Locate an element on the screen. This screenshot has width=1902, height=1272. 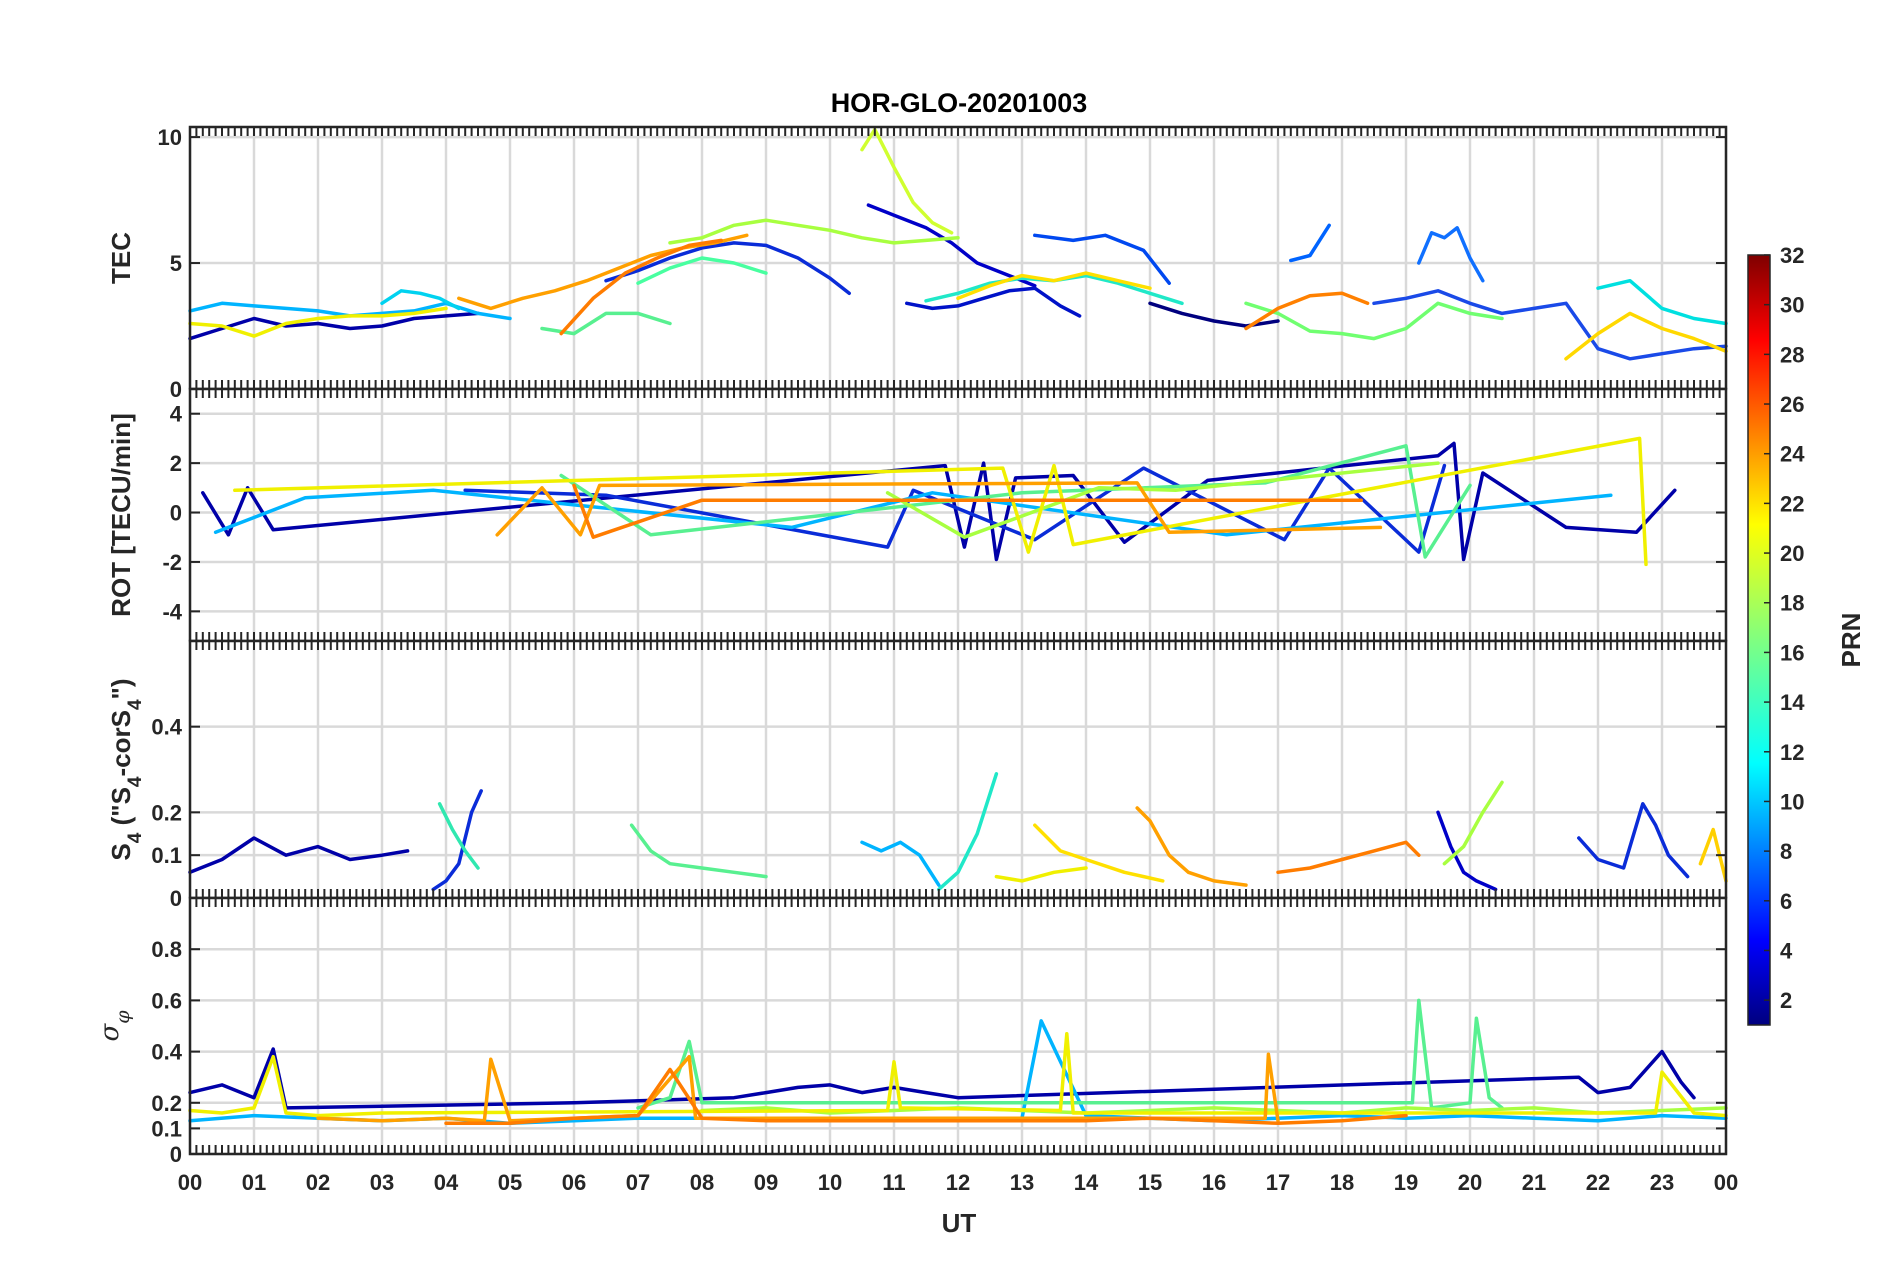
colorbar-tick-label: 12 is located at coordinates (1792, 752).